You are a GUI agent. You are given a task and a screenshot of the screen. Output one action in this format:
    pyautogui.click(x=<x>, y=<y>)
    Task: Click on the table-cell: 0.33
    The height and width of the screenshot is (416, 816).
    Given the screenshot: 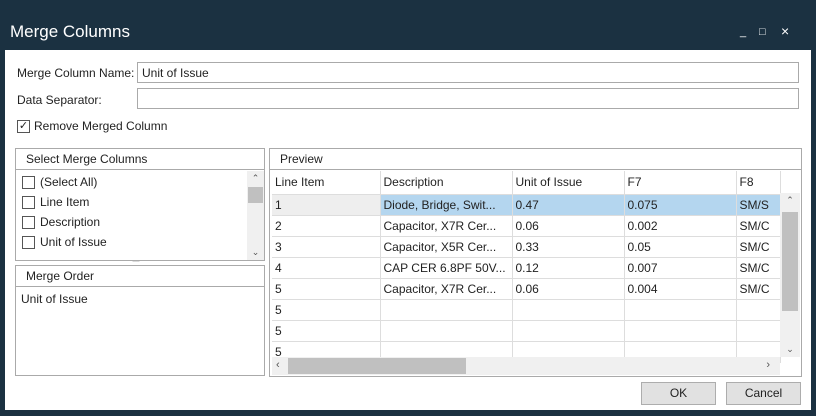 What is the action you would take?
    pyautogui.click(x=568, y=247)
    